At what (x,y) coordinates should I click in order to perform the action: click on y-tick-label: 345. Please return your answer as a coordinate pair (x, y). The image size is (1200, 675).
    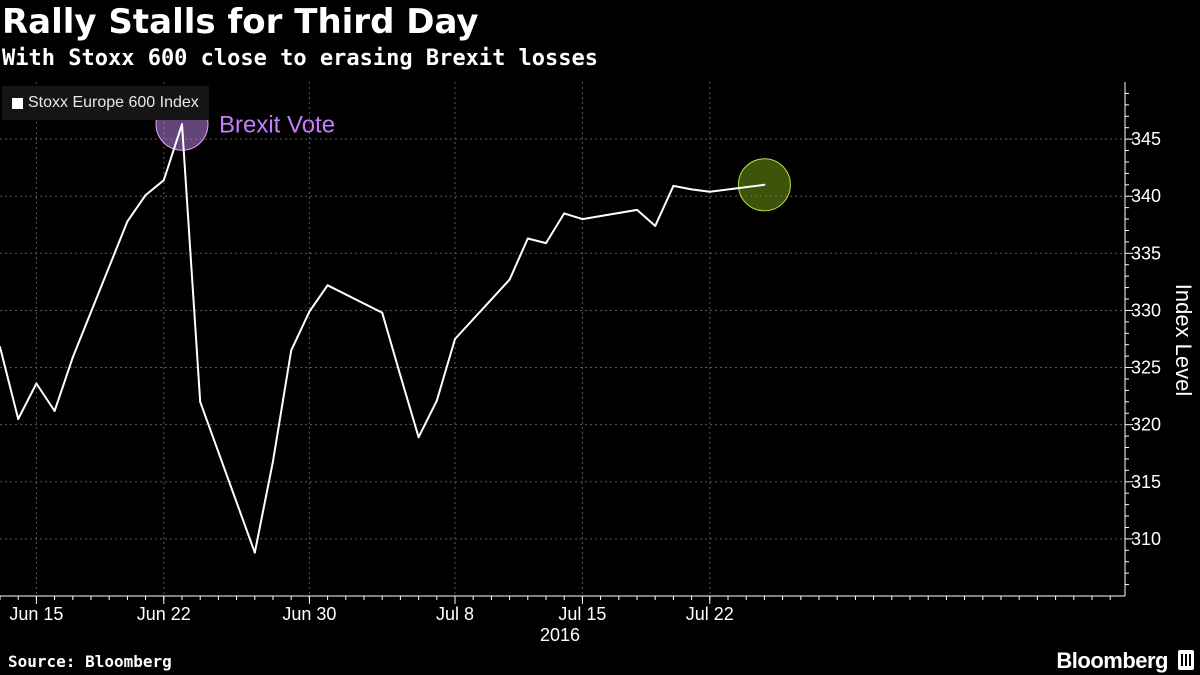
    Looking at the image, I should click on (1146, 139).